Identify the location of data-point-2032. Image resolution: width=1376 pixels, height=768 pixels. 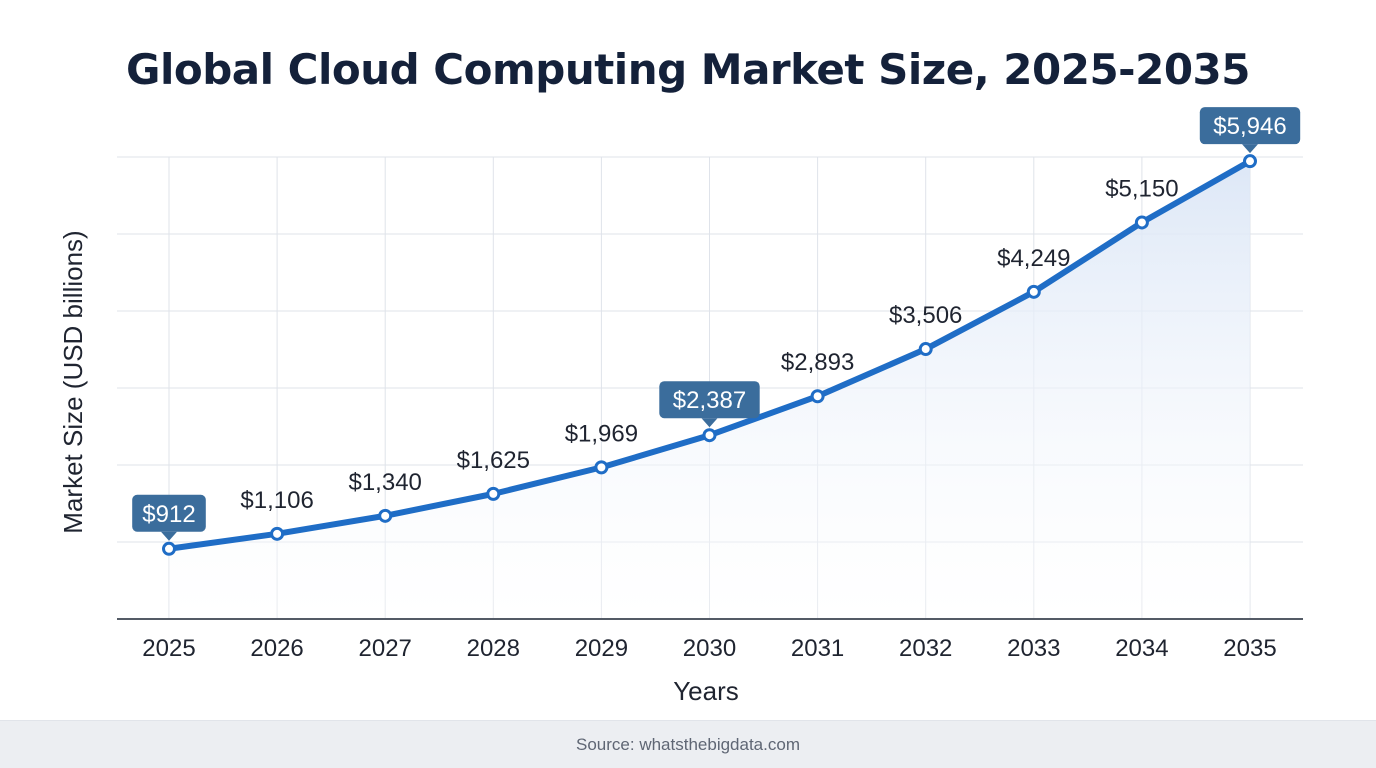
(925, 349).